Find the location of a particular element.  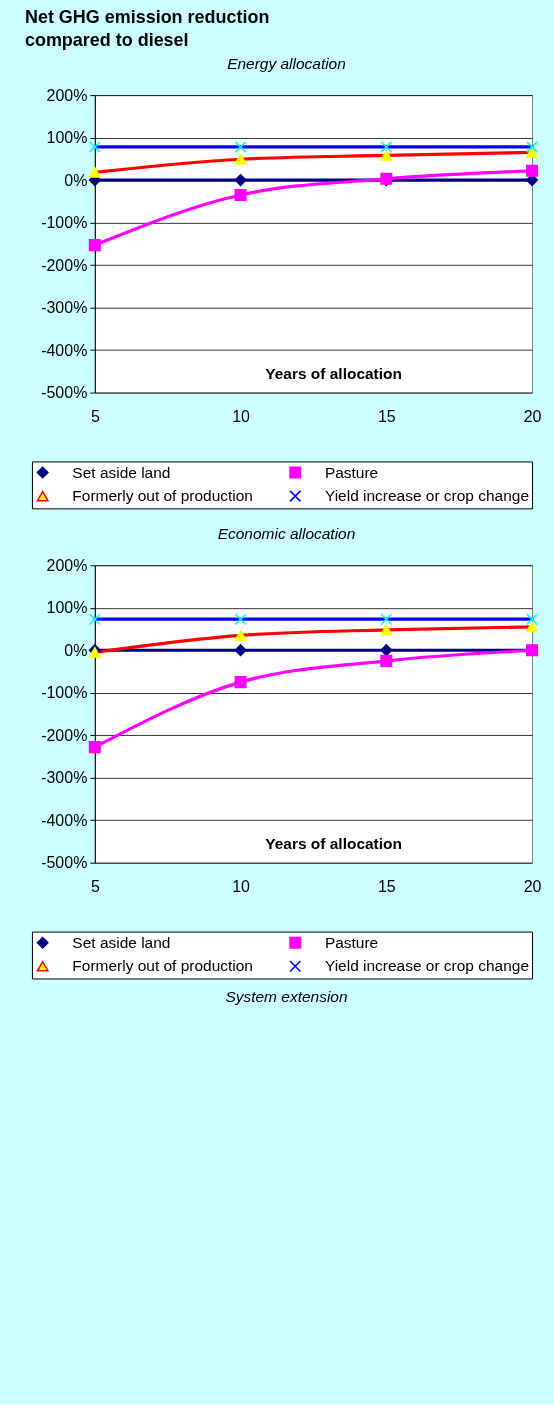

text: System extension is located at coordinates (286, 996).